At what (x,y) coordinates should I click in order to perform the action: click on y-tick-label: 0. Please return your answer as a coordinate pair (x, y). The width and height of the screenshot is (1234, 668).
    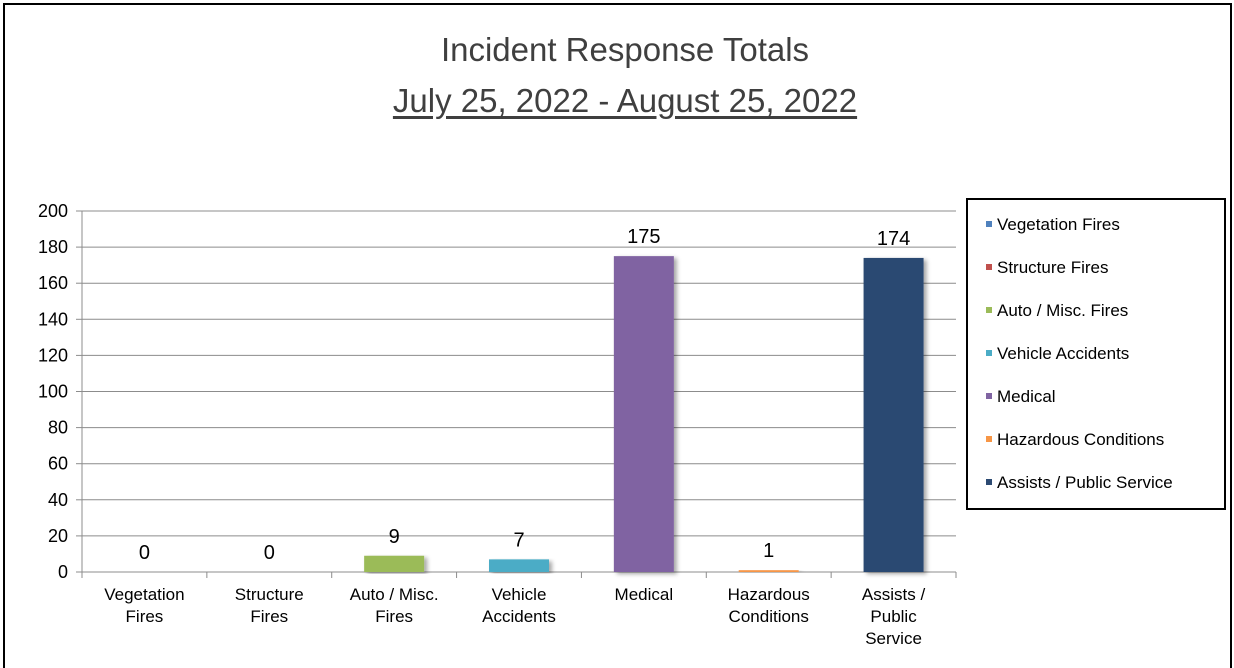
    Looking at the image, I should click on (63, 572).